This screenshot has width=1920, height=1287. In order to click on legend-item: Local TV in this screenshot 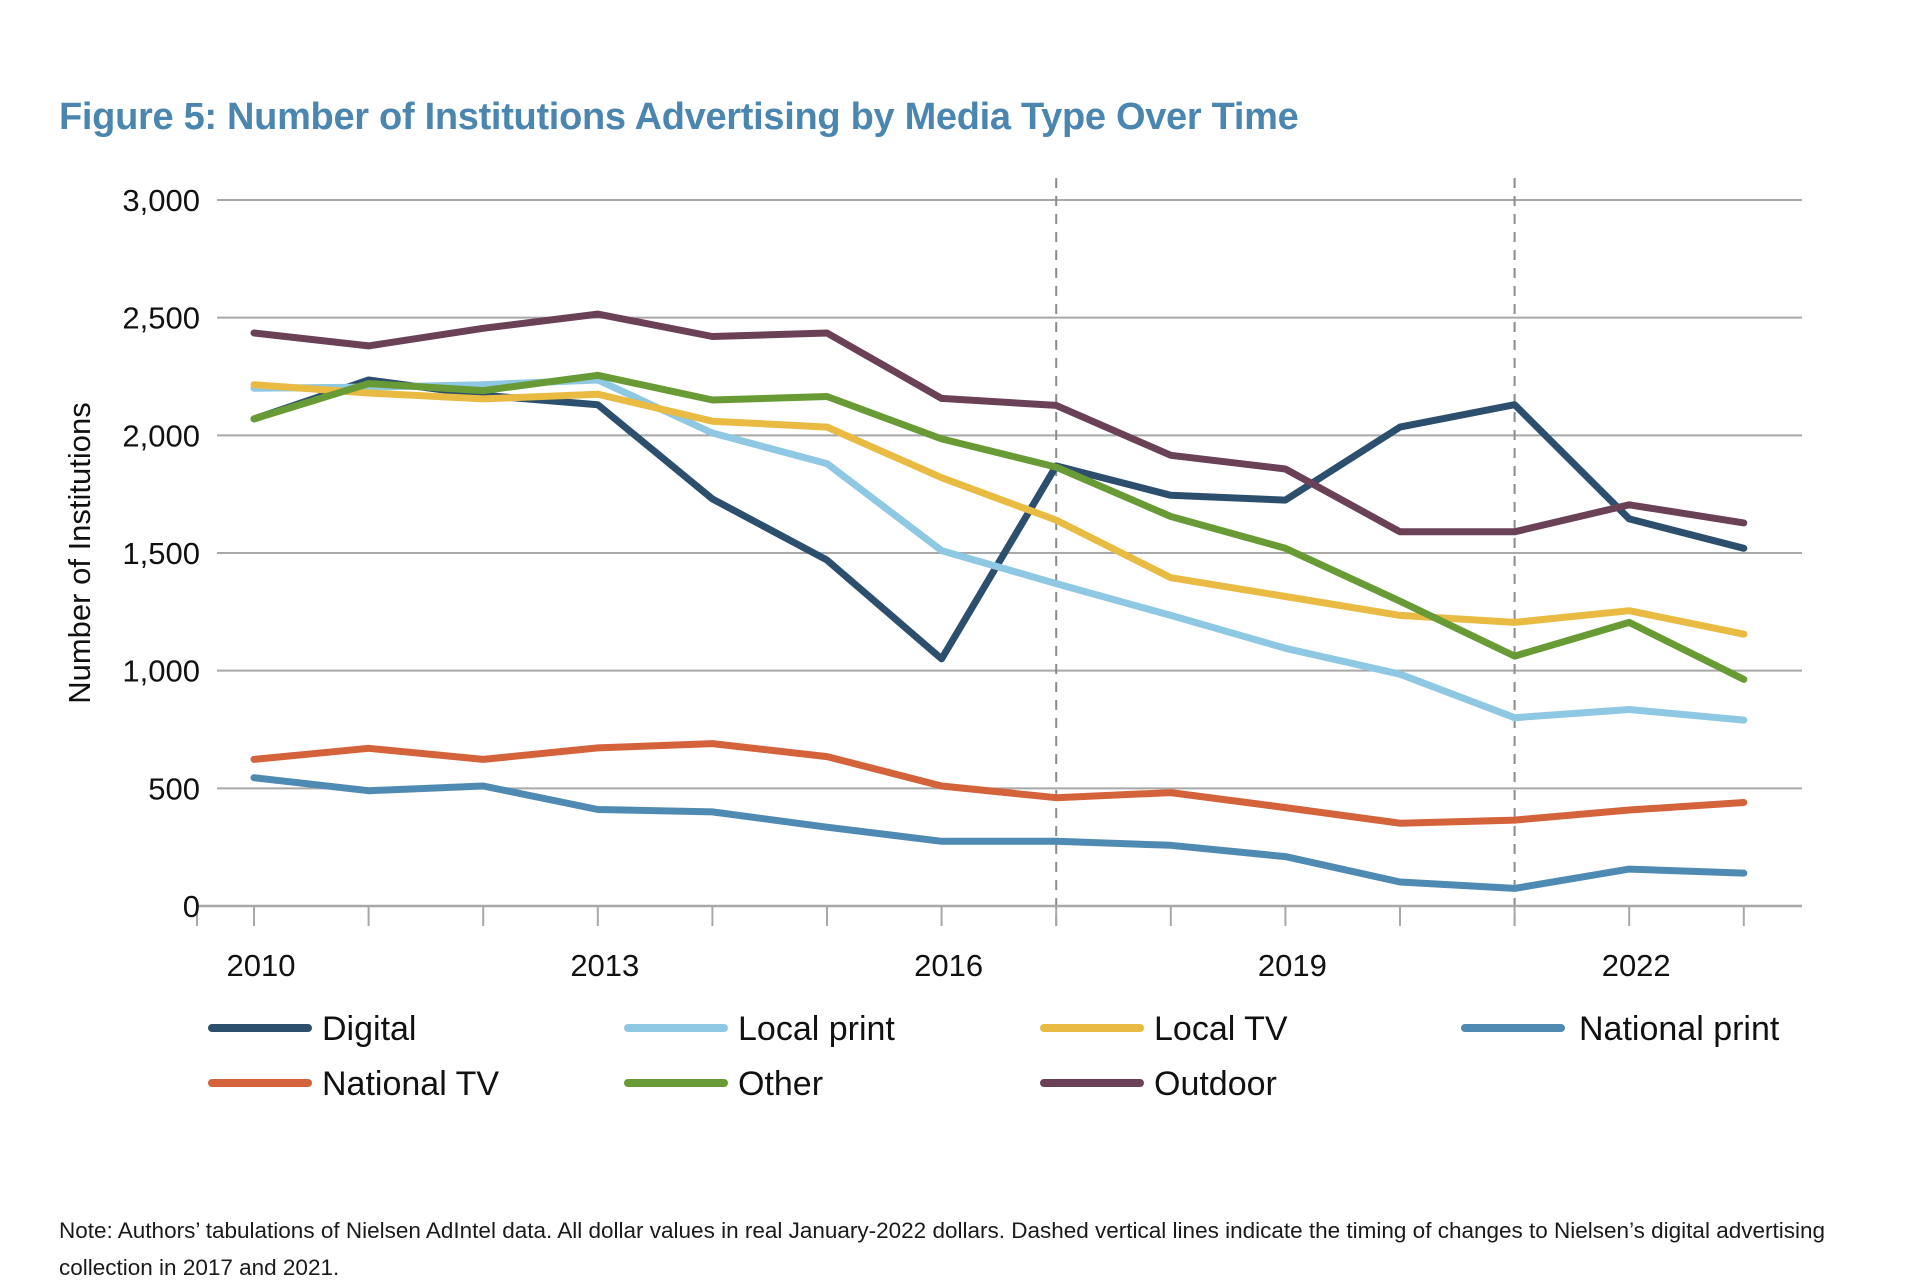, I will do `click(1164, 1029)`.